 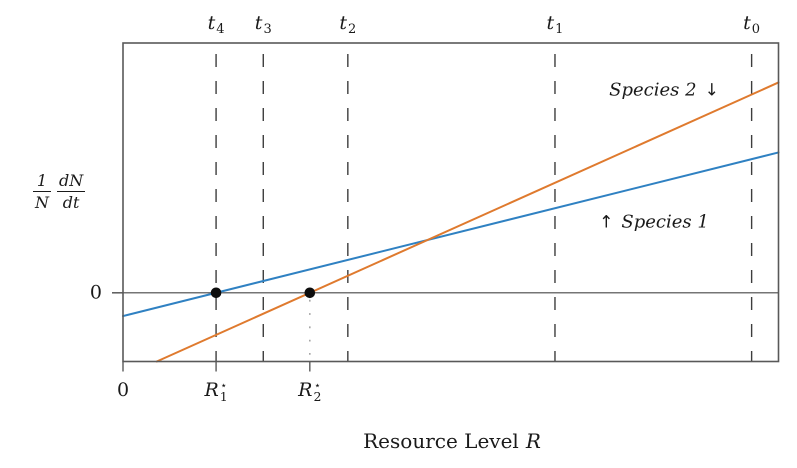 I want to click on fraction-dN-over-dt: dN dt, so click(x=71, y=191).